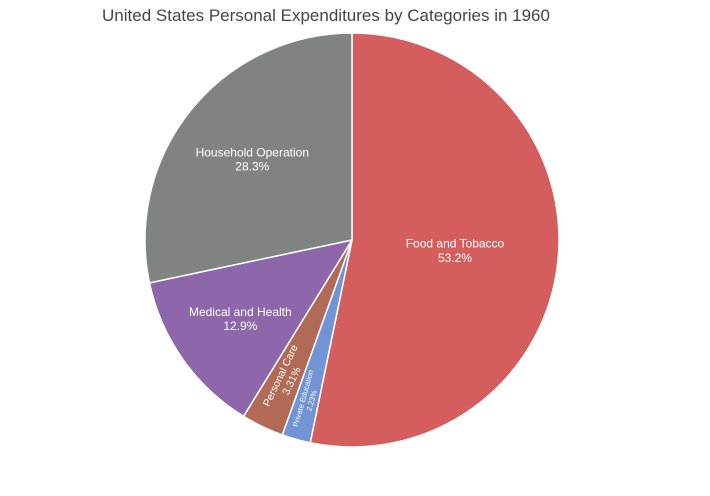  What do you see at coordinates (240, 312) in the screenshot?
I see `slice-category-label: Medical and Health` at bounding box center [240, 312].